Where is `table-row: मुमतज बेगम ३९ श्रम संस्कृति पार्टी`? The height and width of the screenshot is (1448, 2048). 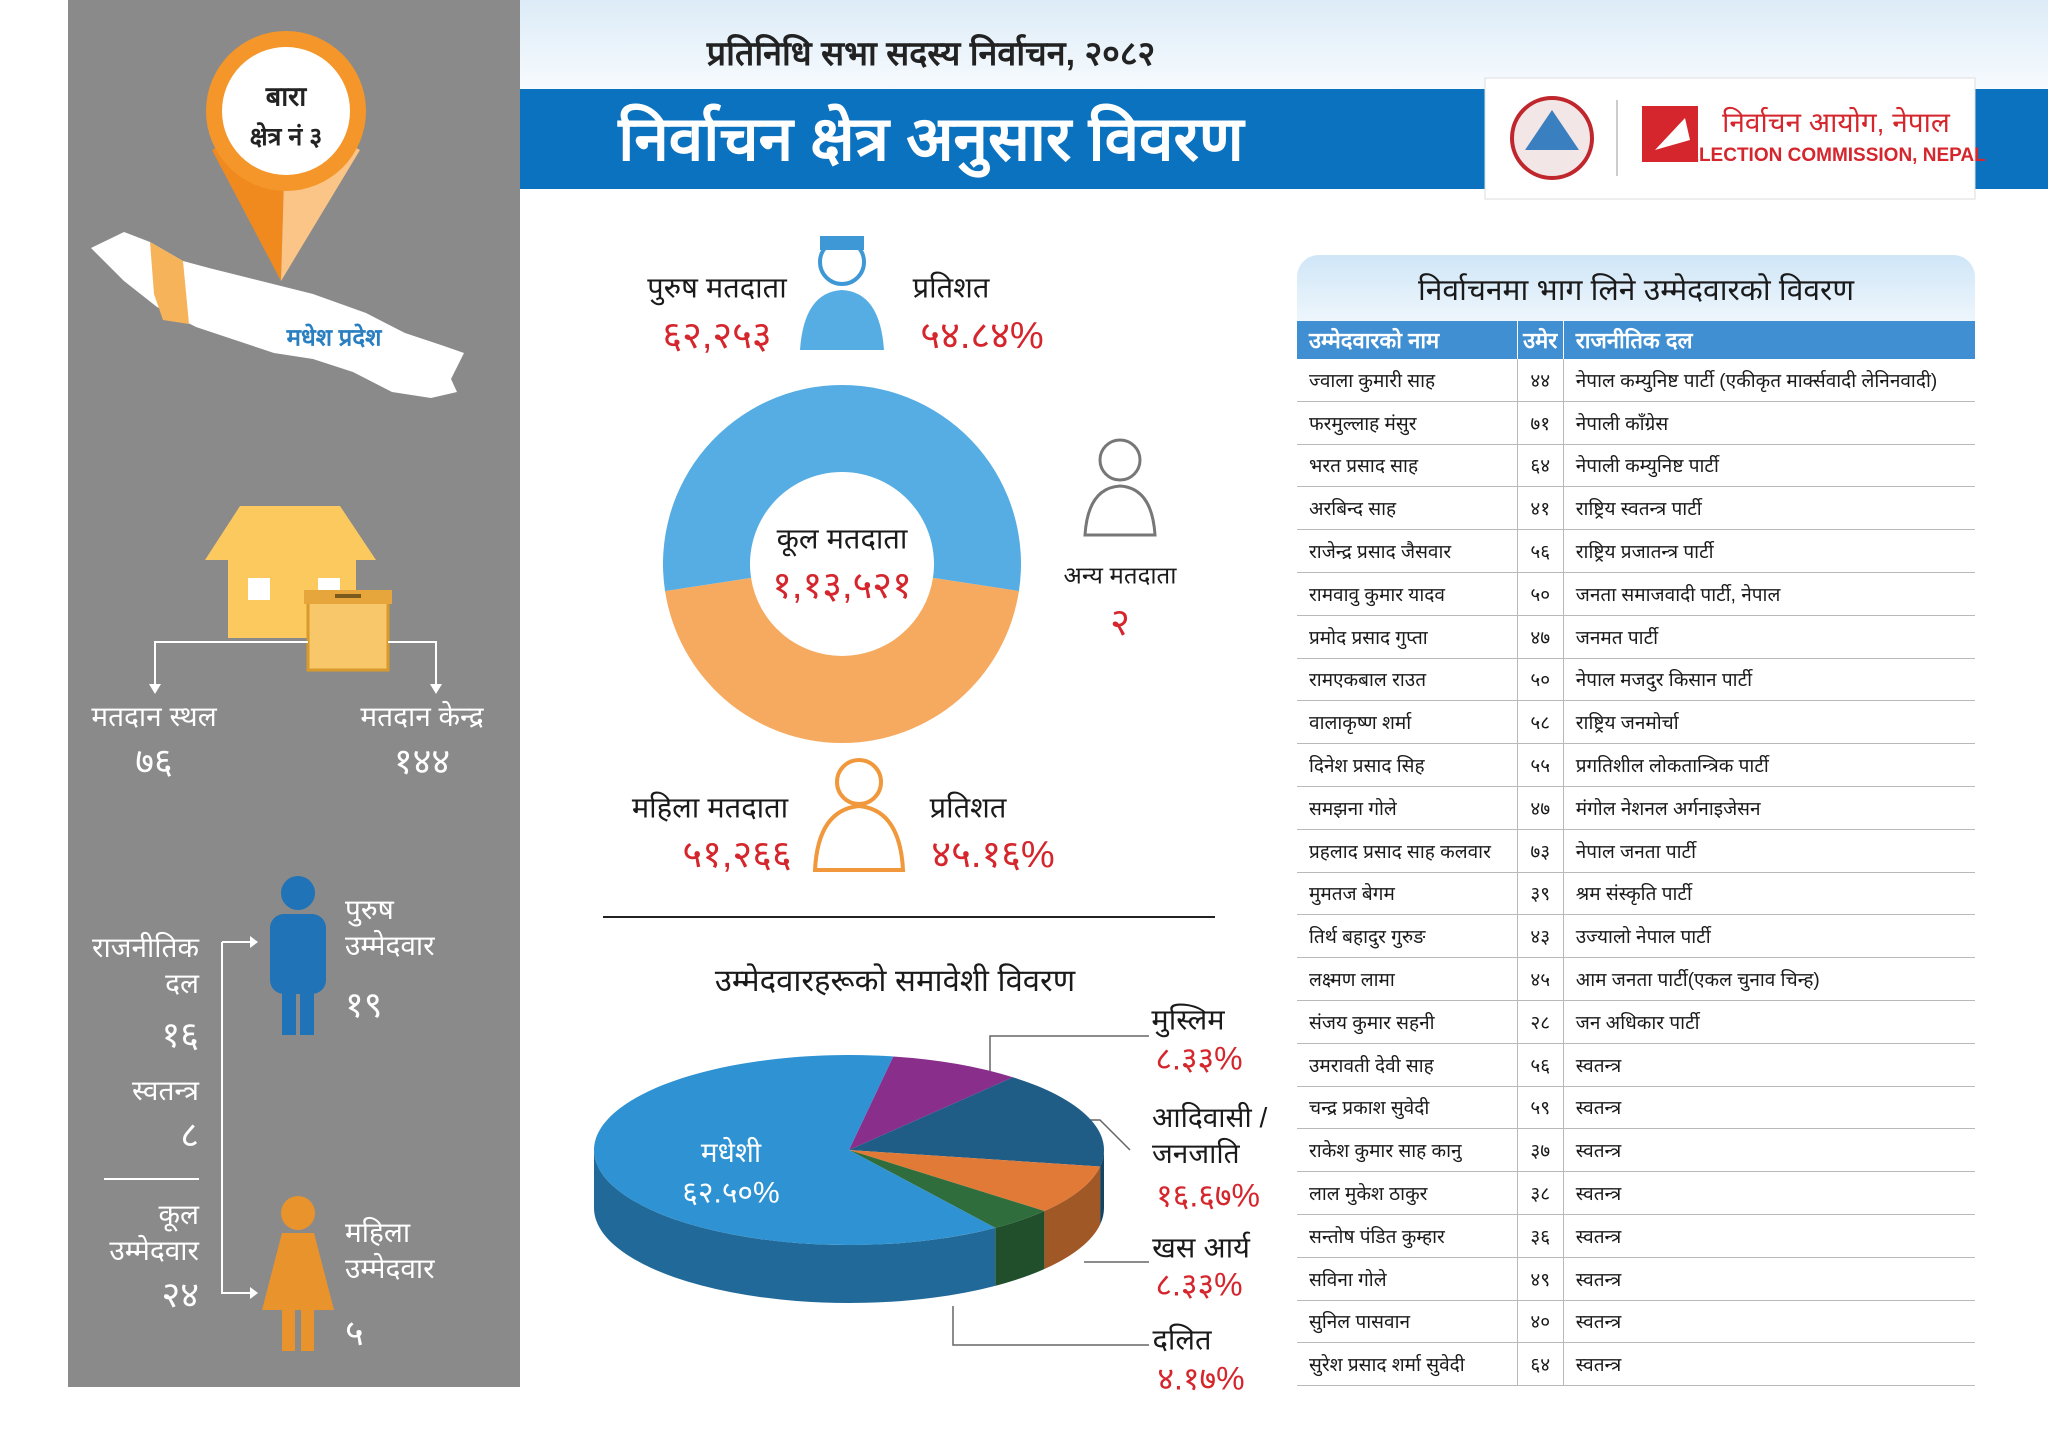
table-row: मुमतज बेगम ३९ श्रम संस्कृति पार्टी is located at coordinates (1636, 894).